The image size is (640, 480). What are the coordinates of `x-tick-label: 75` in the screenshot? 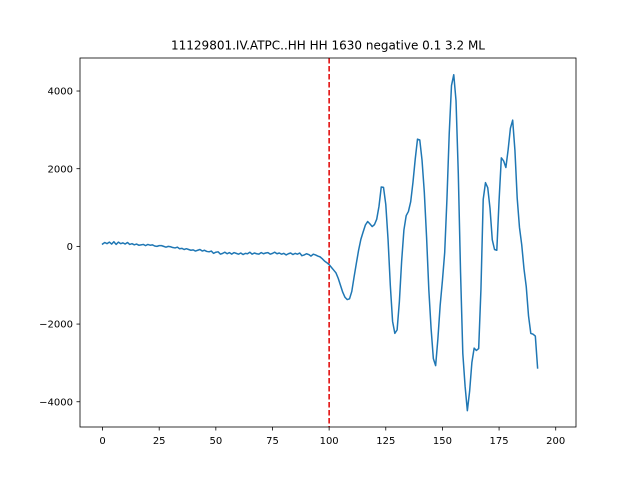 It's located at (272, 441).